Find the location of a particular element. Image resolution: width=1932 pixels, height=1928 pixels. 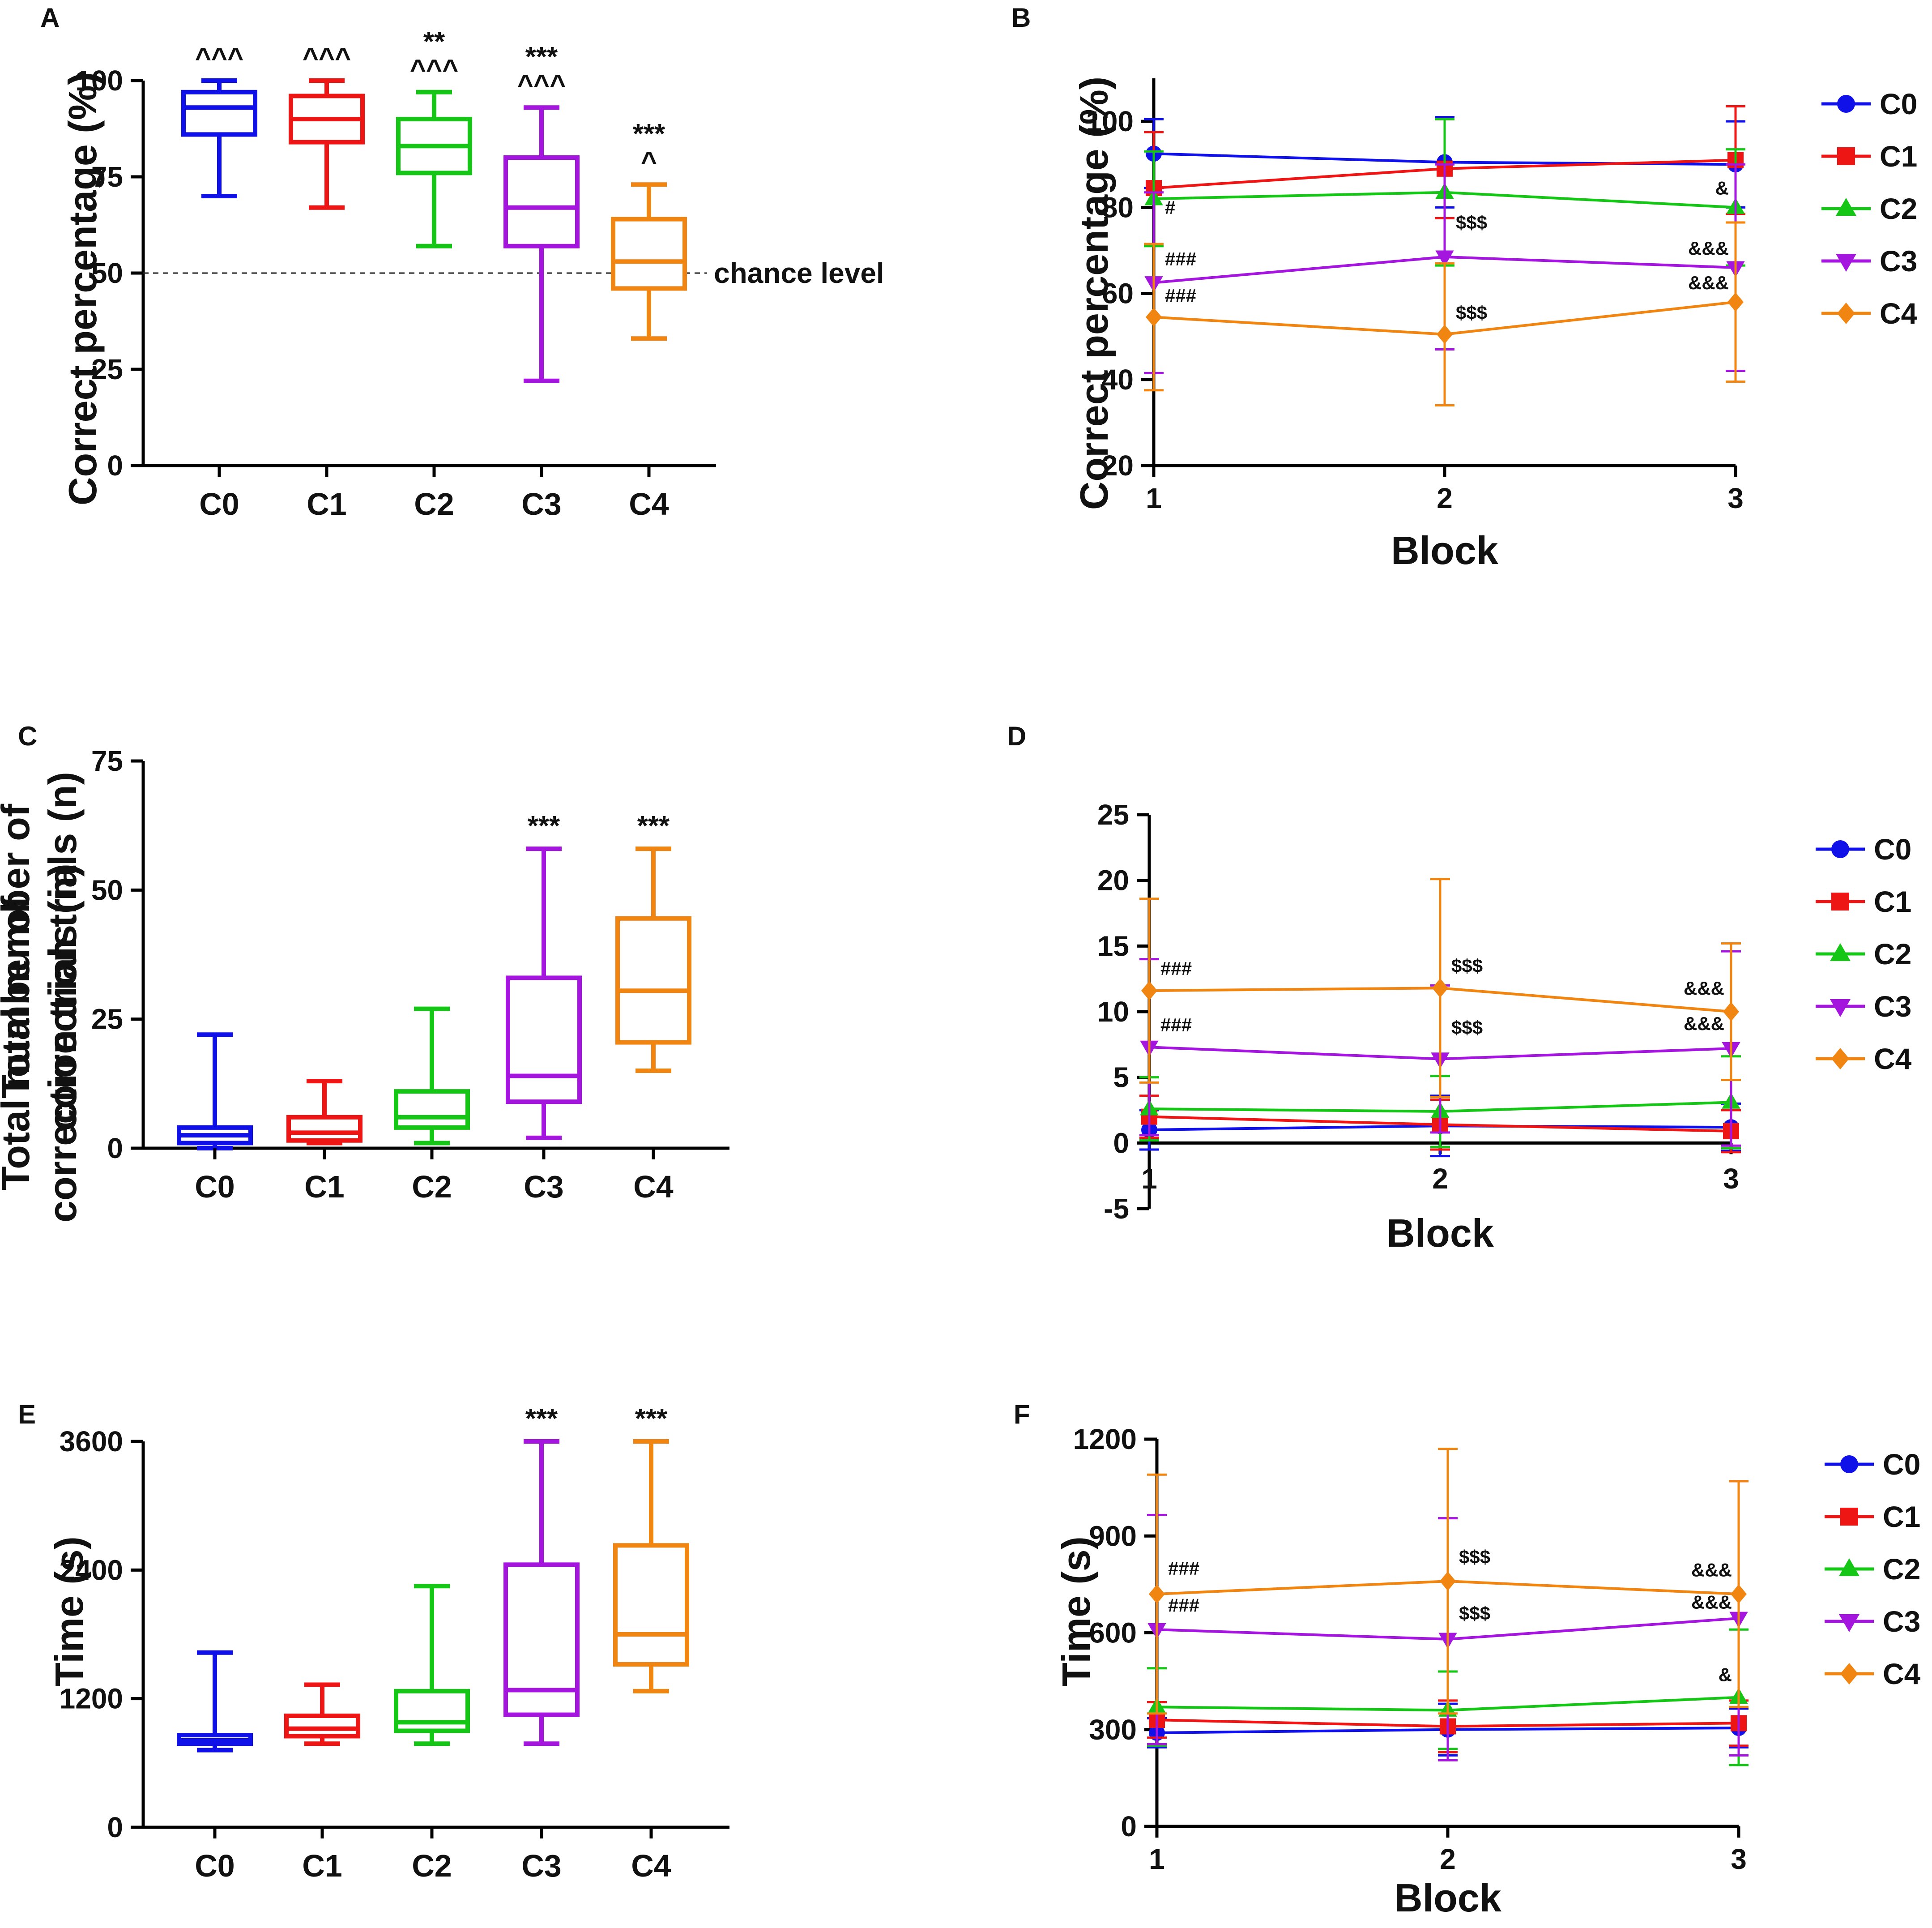

y-tick-label: 3600 is located at coordinates (91, 1441).